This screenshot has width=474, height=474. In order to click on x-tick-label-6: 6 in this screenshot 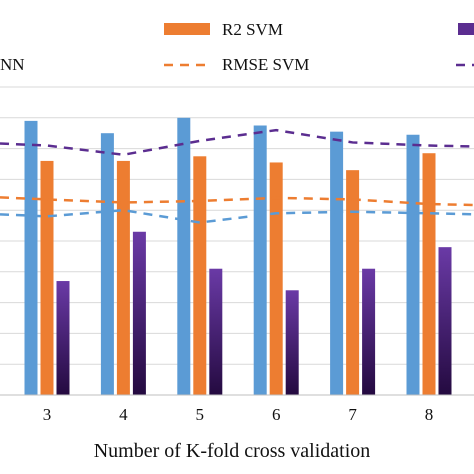, I will do `click(276, 414)`.